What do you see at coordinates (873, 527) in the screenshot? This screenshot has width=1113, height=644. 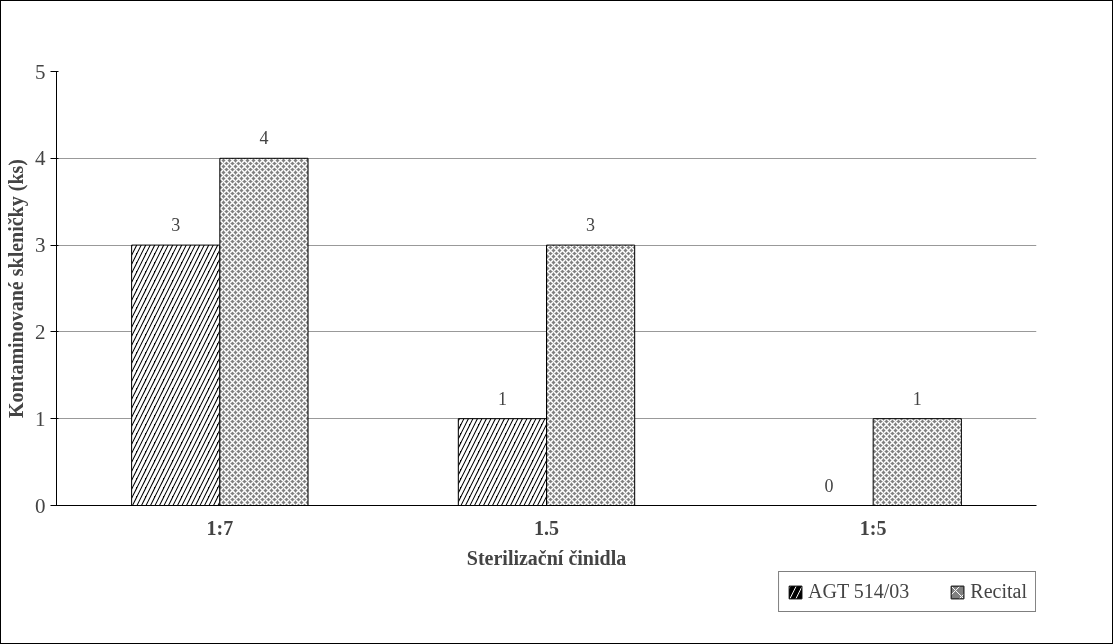 I see `x-tick-label: 1:5` at bounding box center [873, 527].